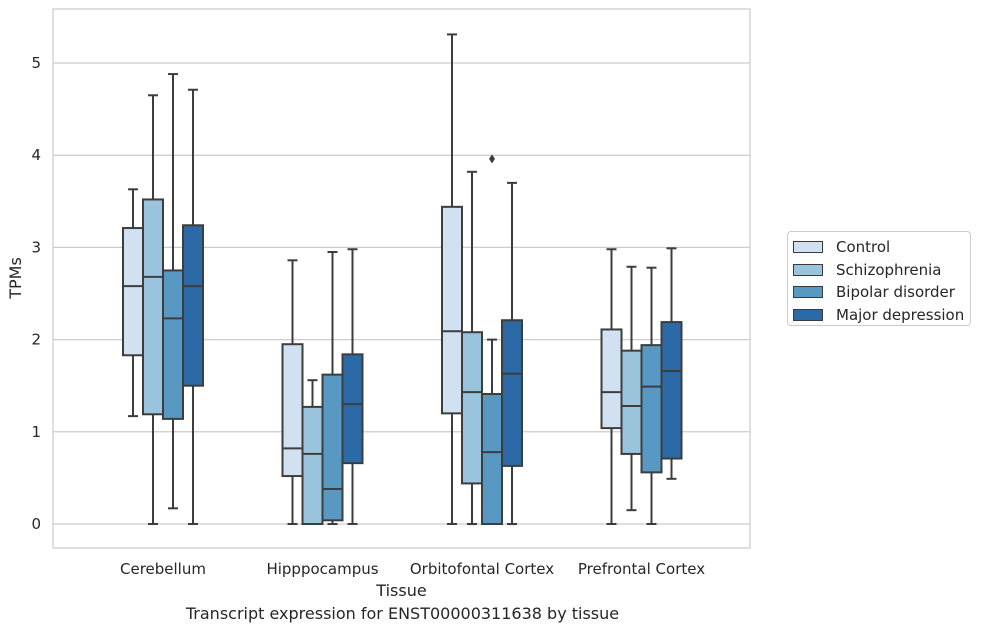 This screenshot has width=983, height=634. I want to click on legend-item-major-depression: Major depression, so click(881, 315).